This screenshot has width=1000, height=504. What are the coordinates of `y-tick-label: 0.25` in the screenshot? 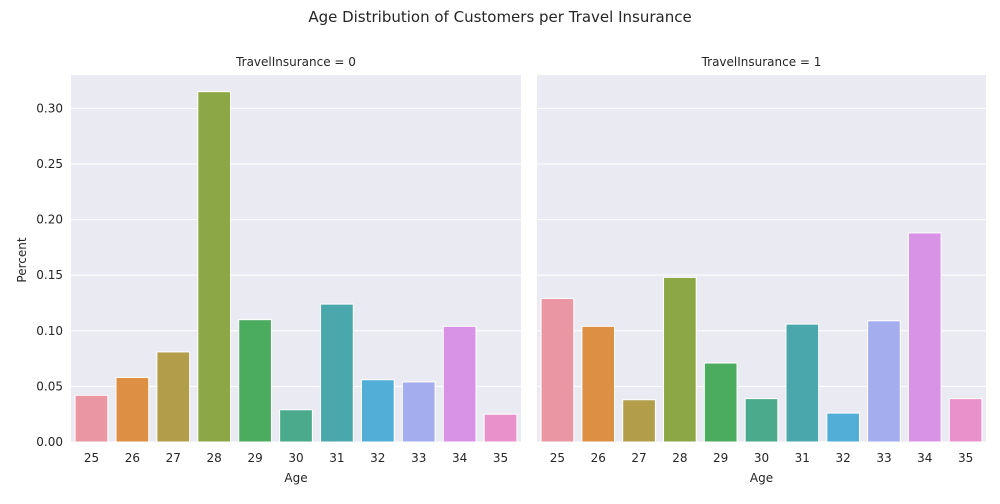 It's located at (49, 164).